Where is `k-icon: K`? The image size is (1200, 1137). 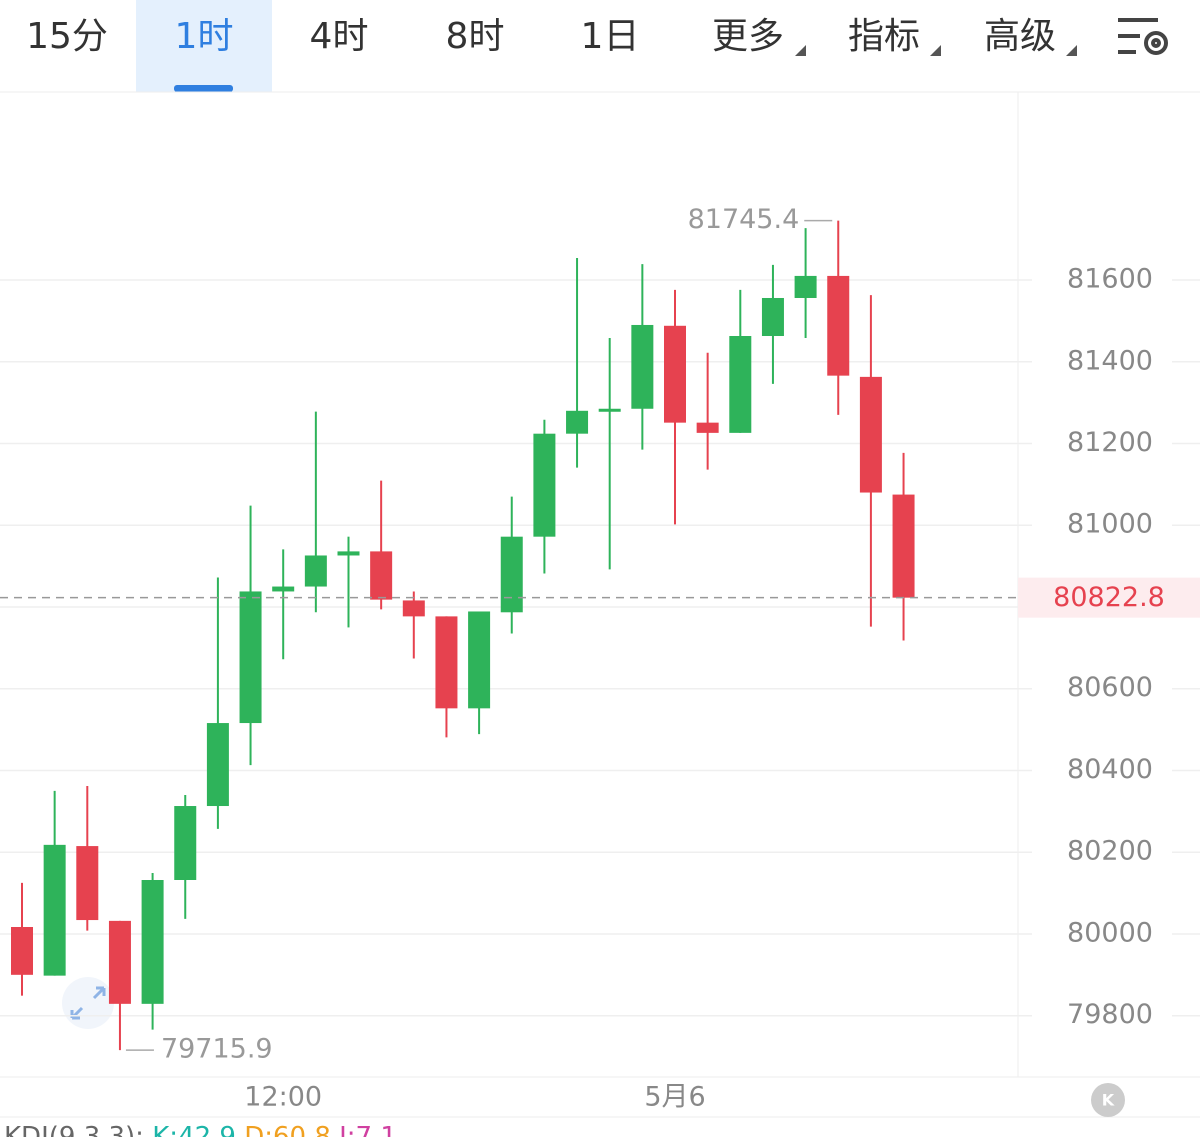
k-icon: K is located at coordinates (1108, 1100).